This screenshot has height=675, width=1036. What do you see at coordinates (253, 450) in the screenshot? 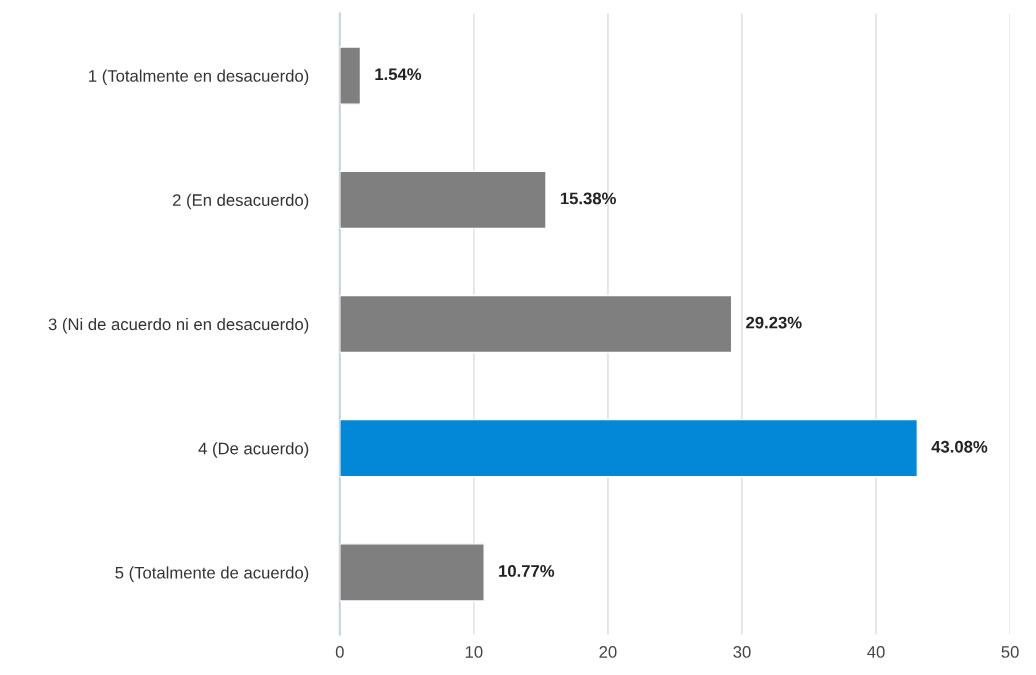
I see `y-tick-label: 4 (De acuerdo)` at bounding box center [253, 450].